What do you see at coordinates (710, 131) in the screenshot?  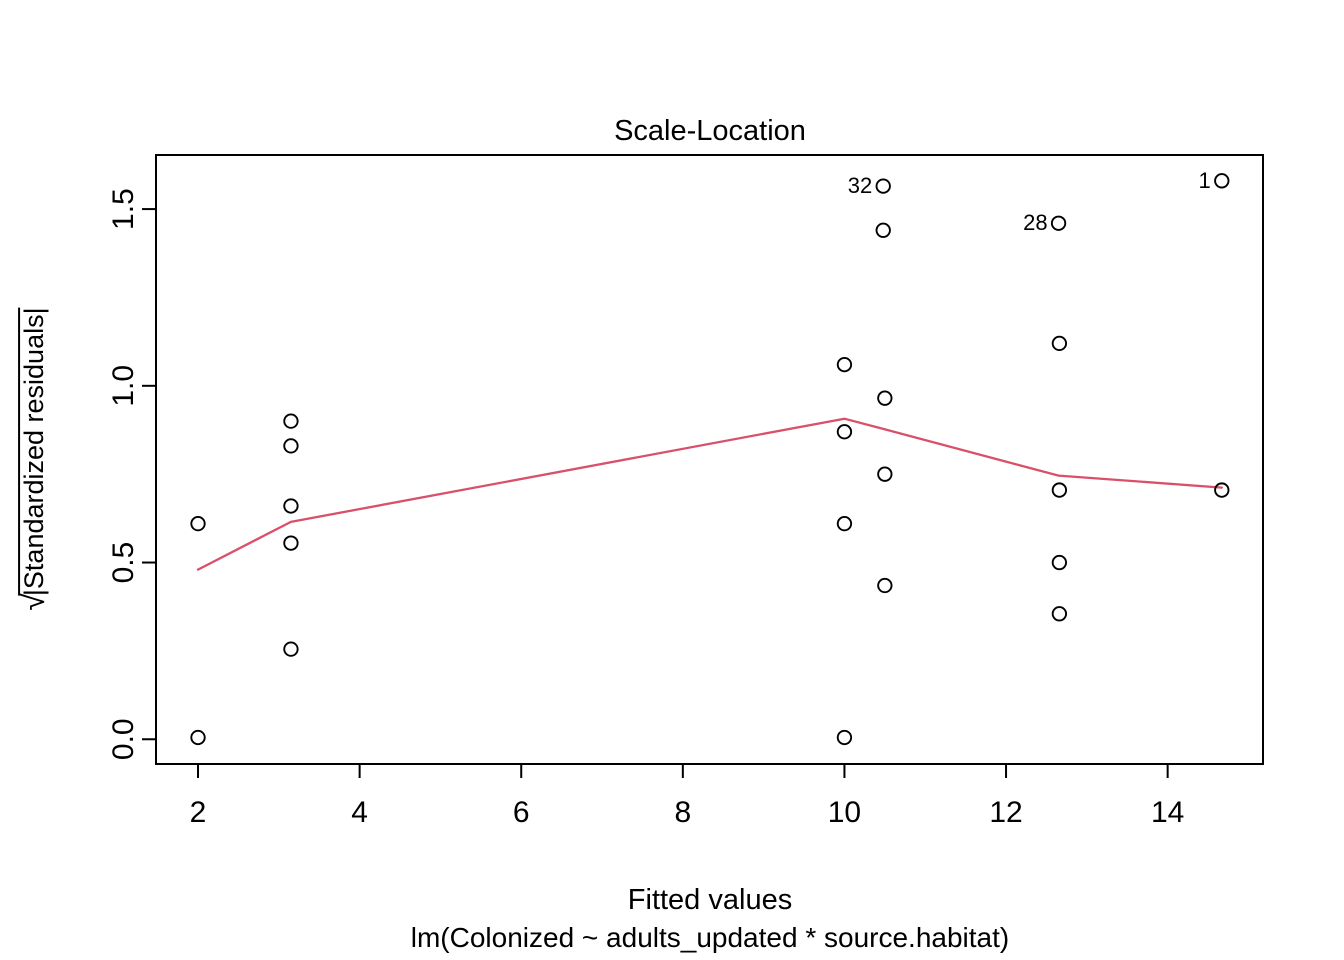 I see `chart-title: Scale-Location` at bounding box center [710, 131].